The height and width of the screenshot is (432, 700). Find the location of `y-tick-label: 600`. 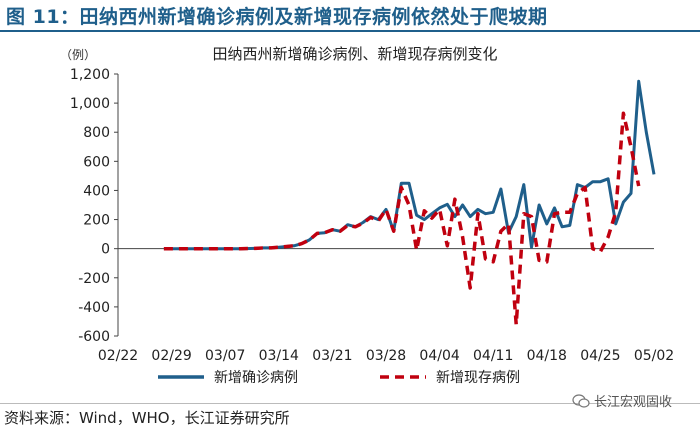

y-tick-label: 600 is located at coordinates (96, 162).